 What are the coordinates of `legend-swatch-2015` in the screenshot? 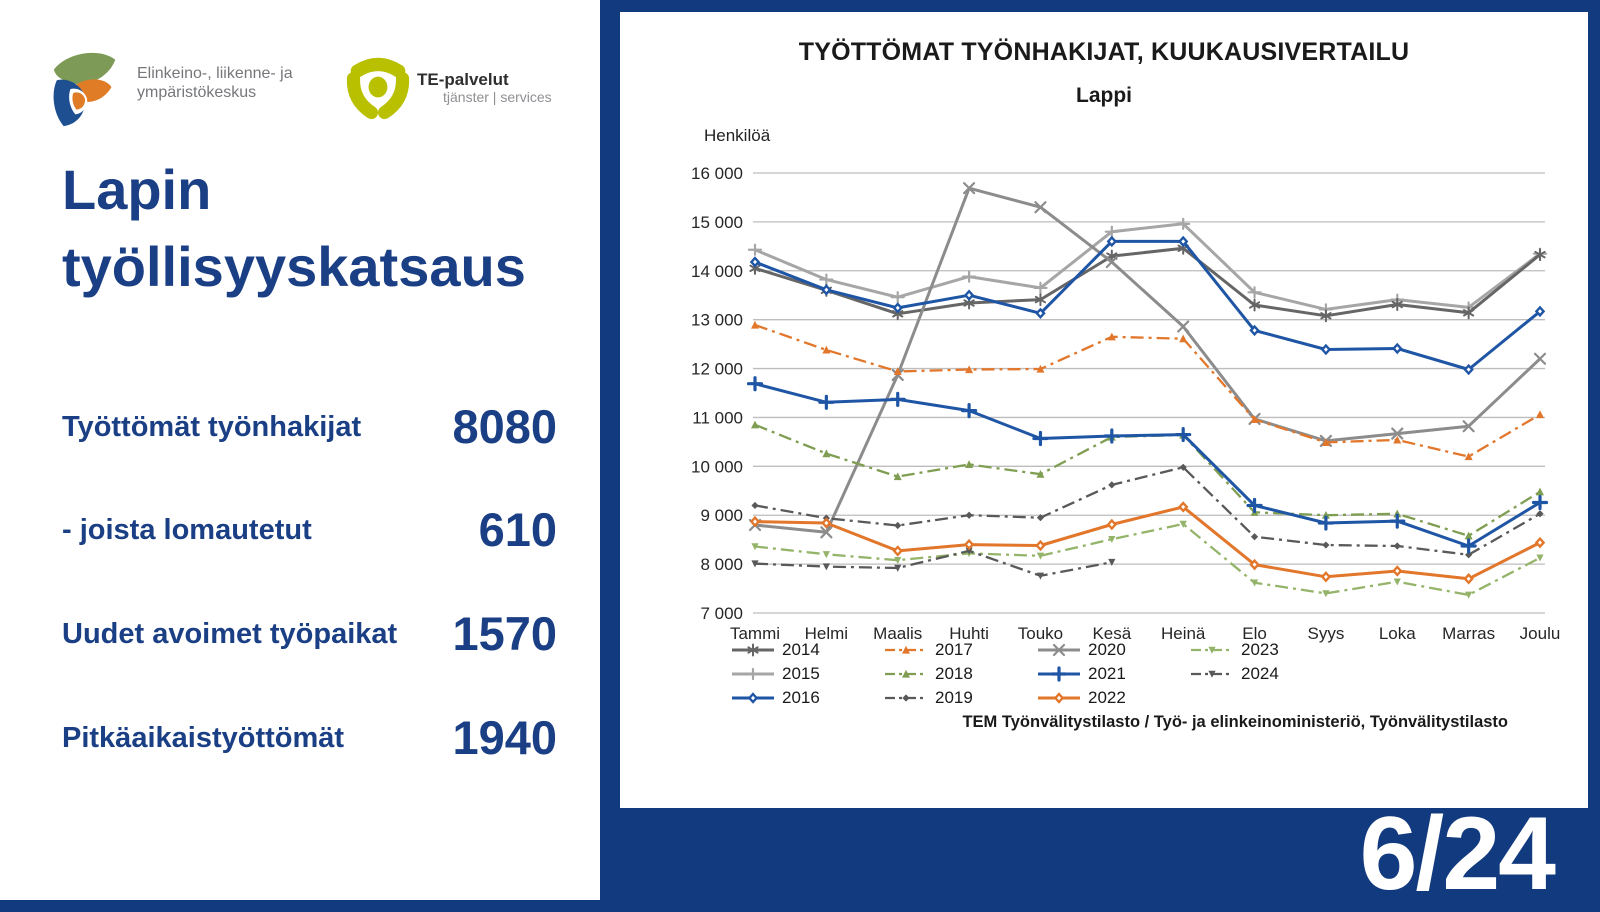 It's located at (753, 674).